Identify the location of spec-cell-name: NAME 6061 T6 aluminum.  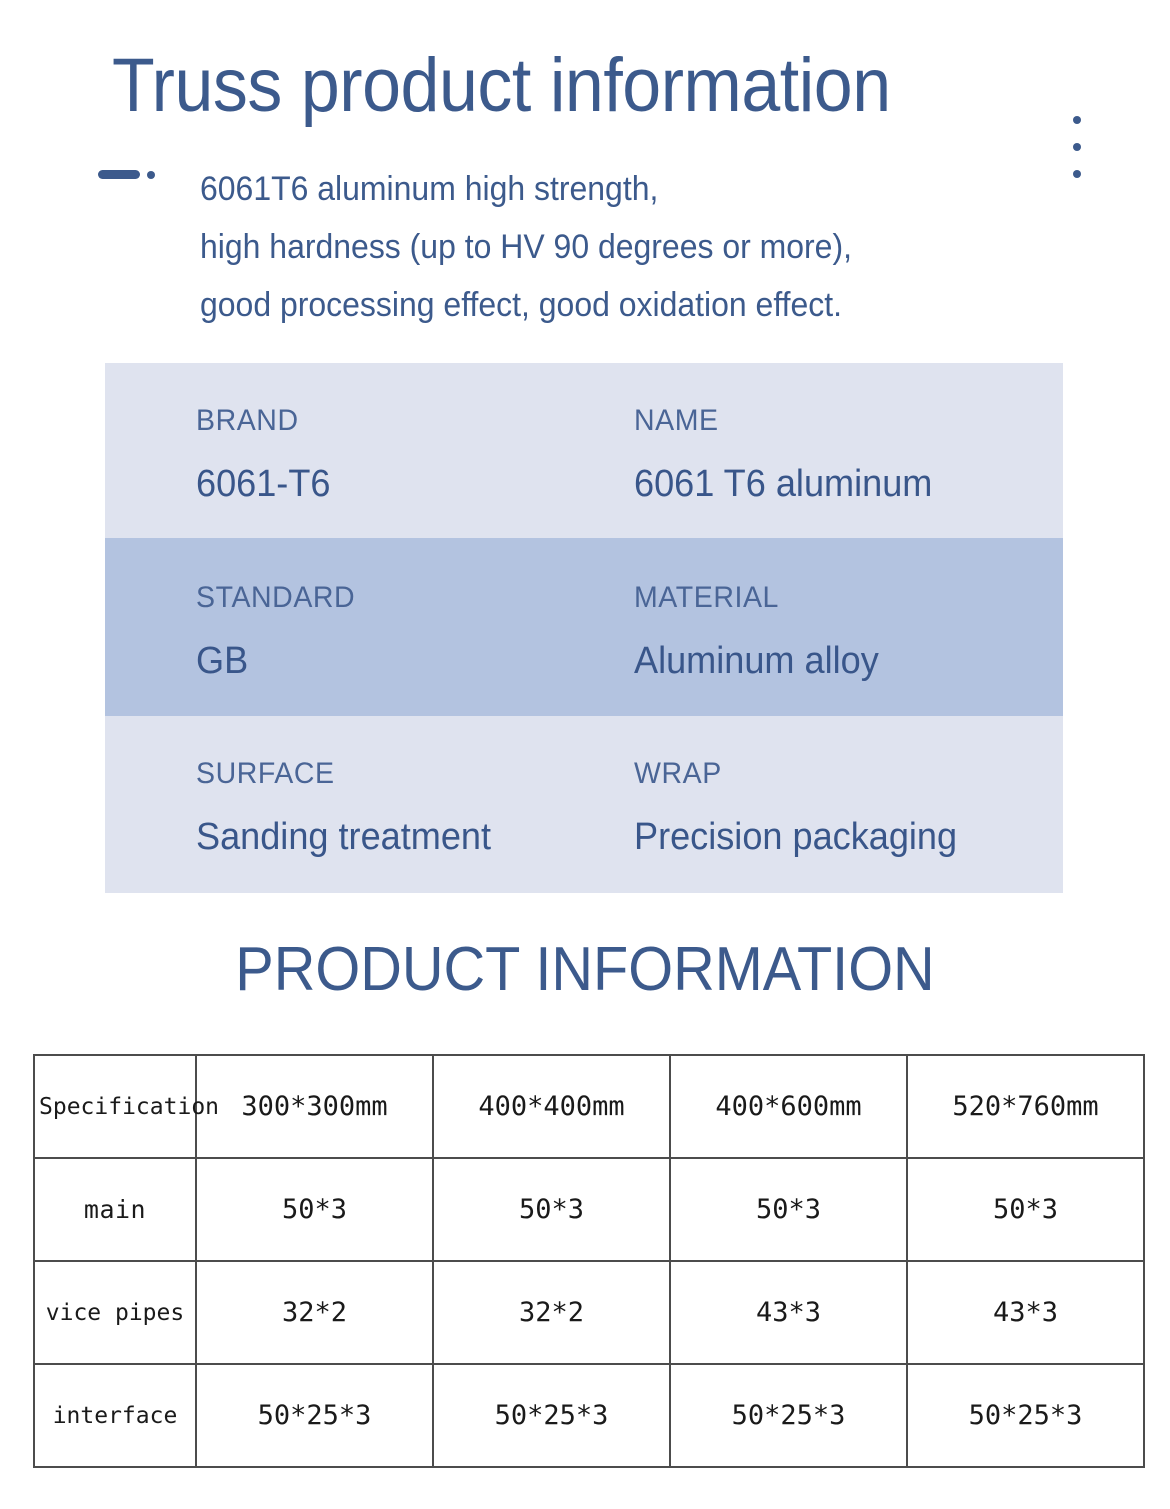
(819, 469).